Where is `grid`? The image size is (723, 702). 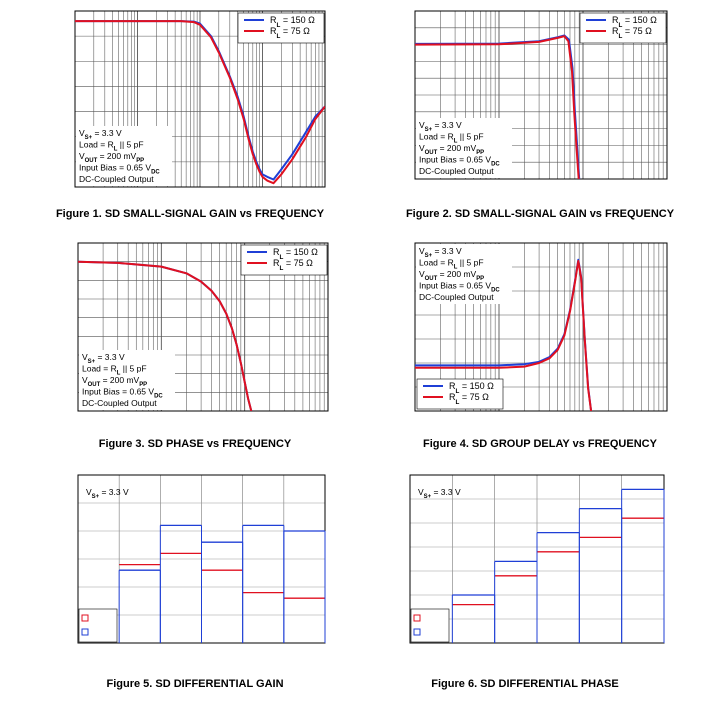 grid is located at coordinates (540, 95).